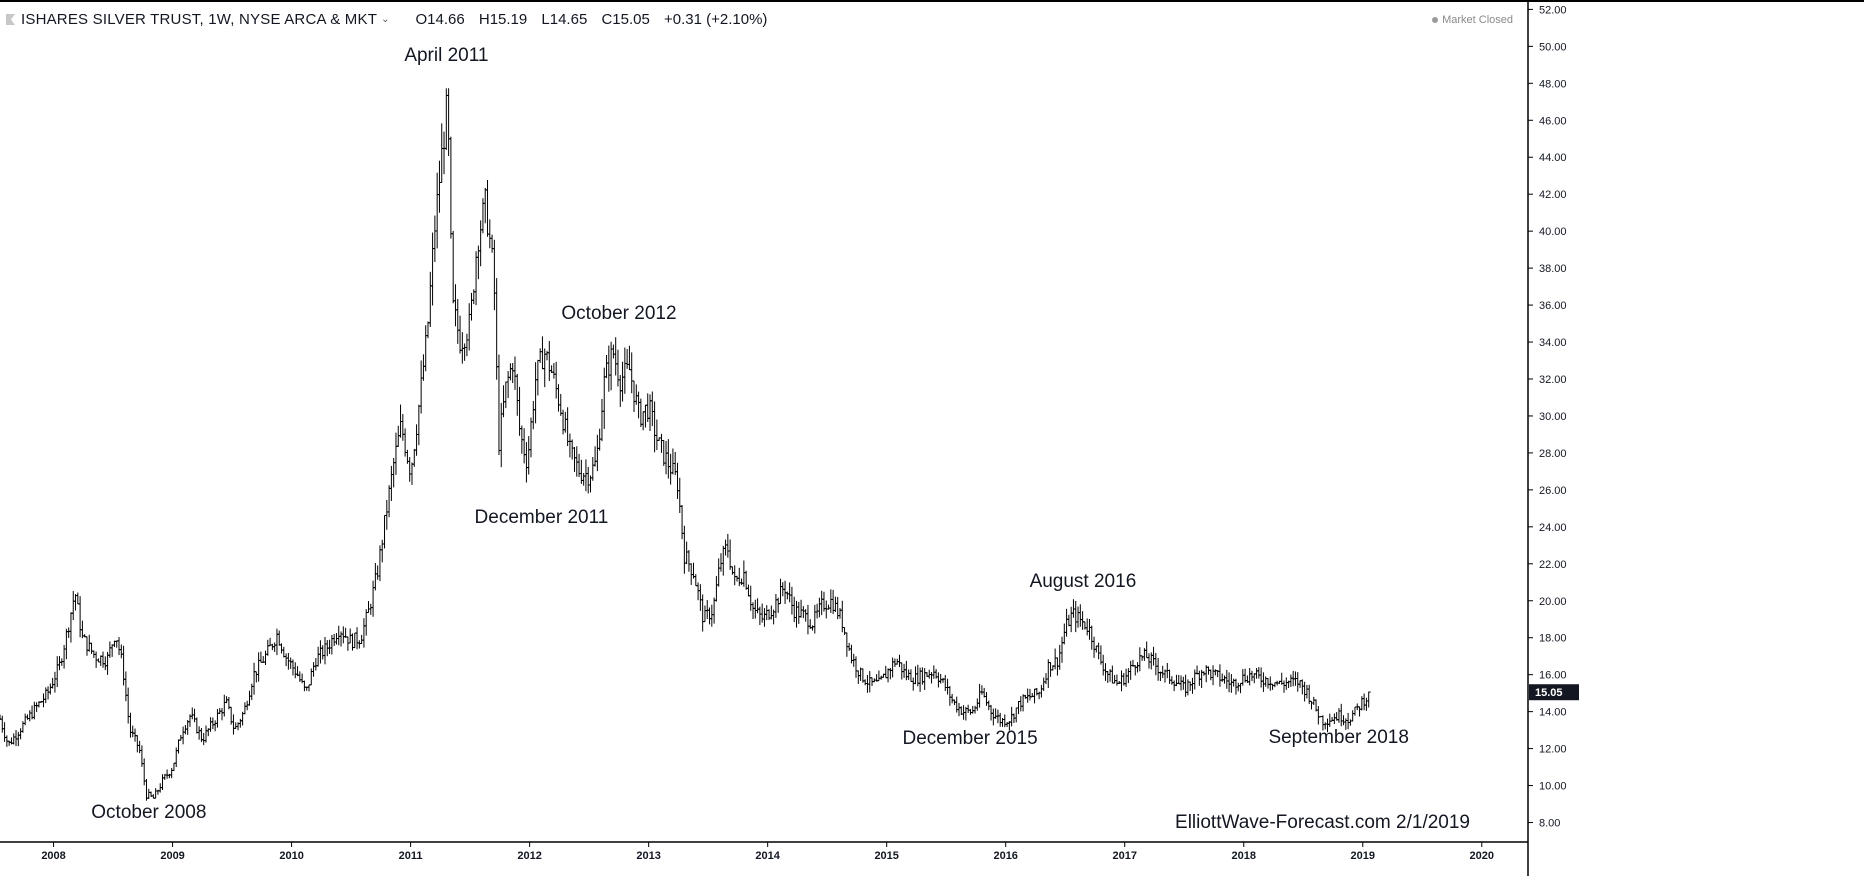 The image size is (1864, 876). What do you see at coordinates (1553, 713) in the screenshot?
I see `y-tick-label: 14.00` at bounding box center [1553, 713].